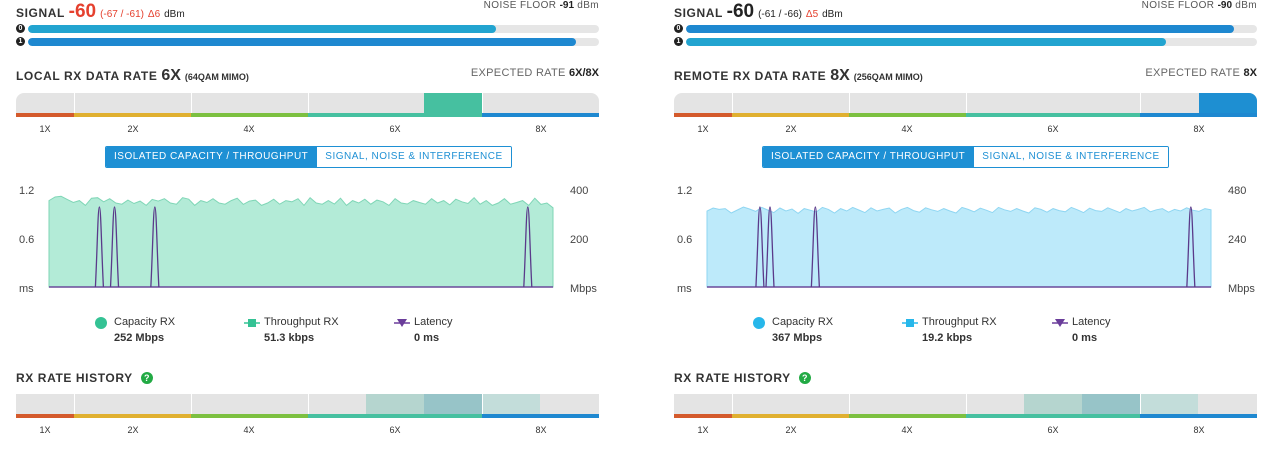  Describe the element at coordinates (1246, 5) in the screenshot. I see `noise-floor-unit: dBm` at that location.